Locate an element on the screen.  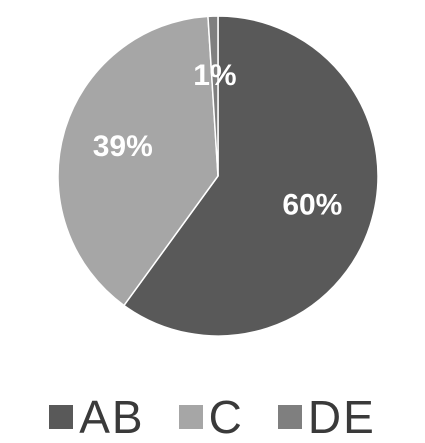
legend-swatch-de is located at coordinates (289, 417).